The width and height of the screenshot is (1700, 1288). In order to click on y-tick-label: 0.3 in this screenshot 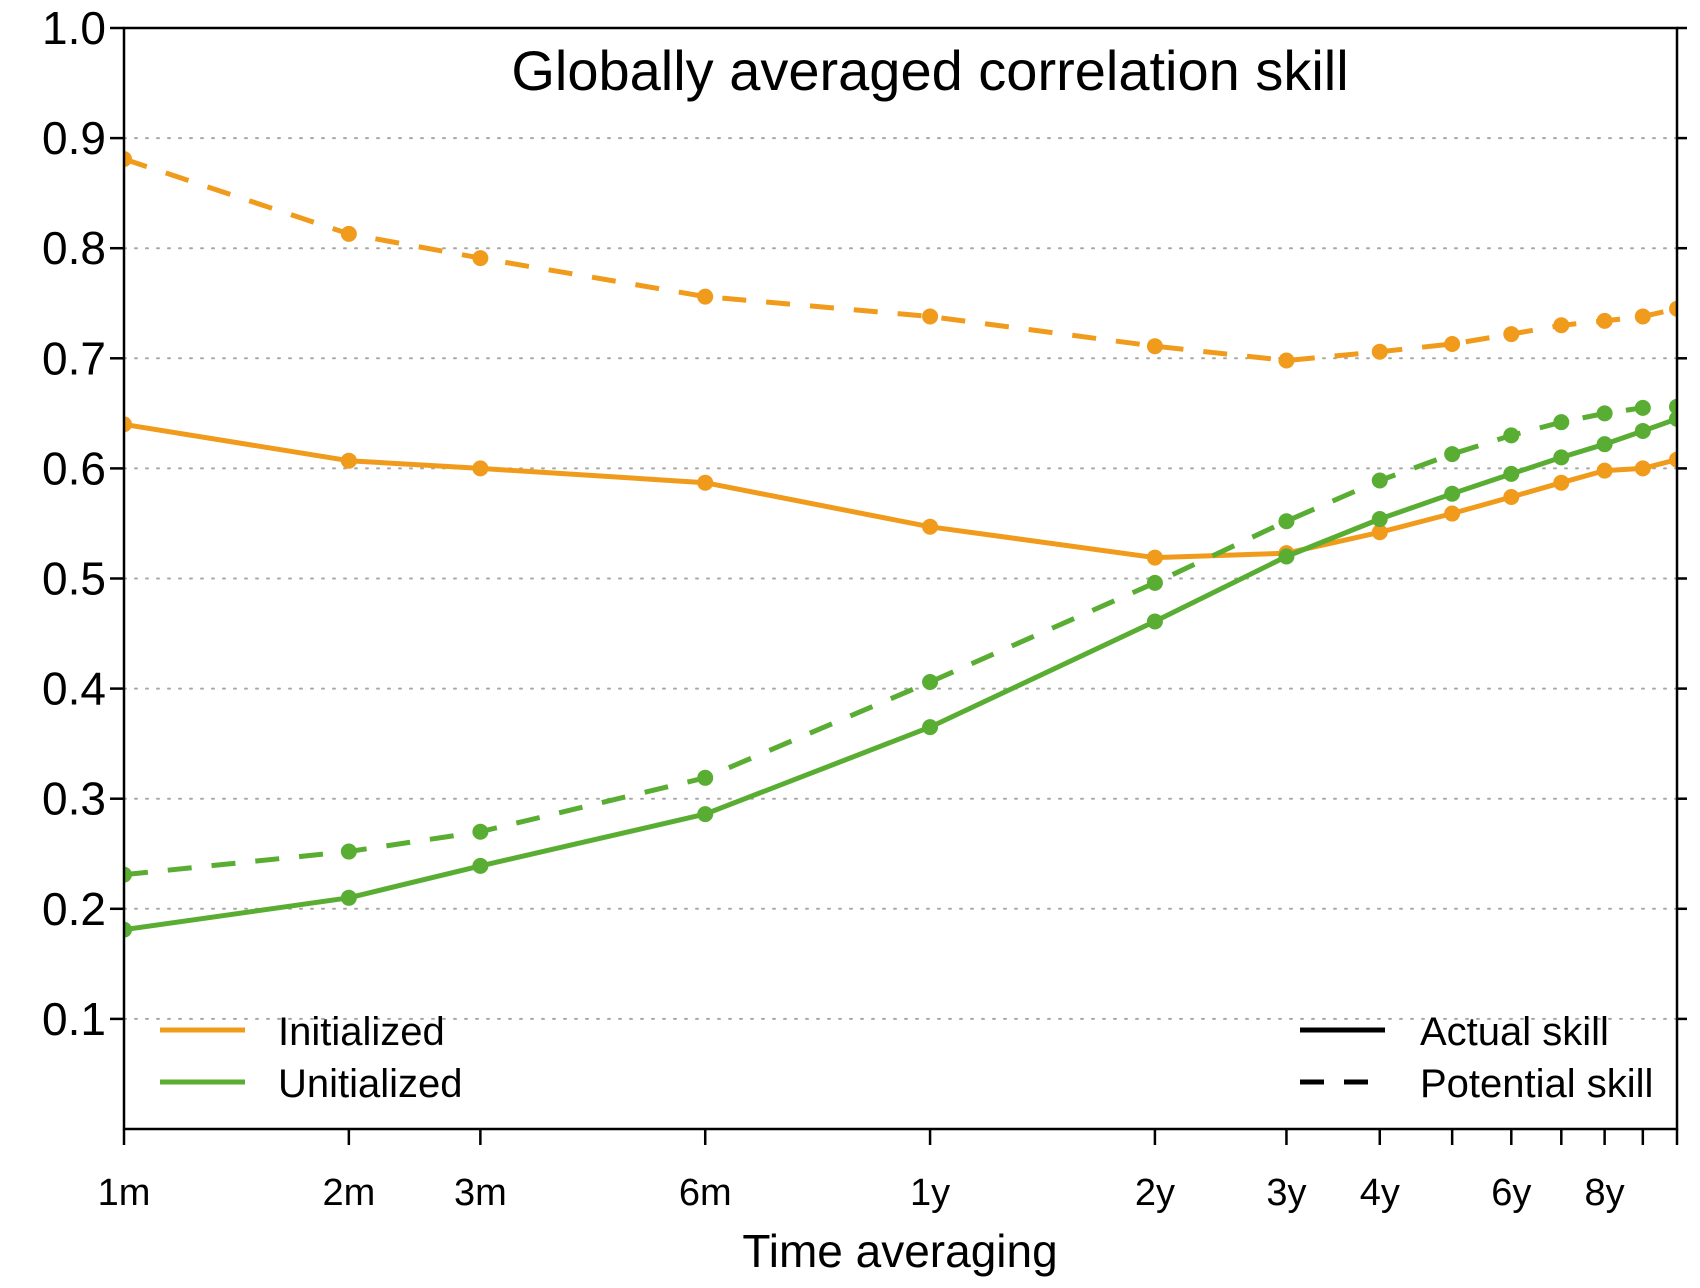, I will do `click(74, 799)`.